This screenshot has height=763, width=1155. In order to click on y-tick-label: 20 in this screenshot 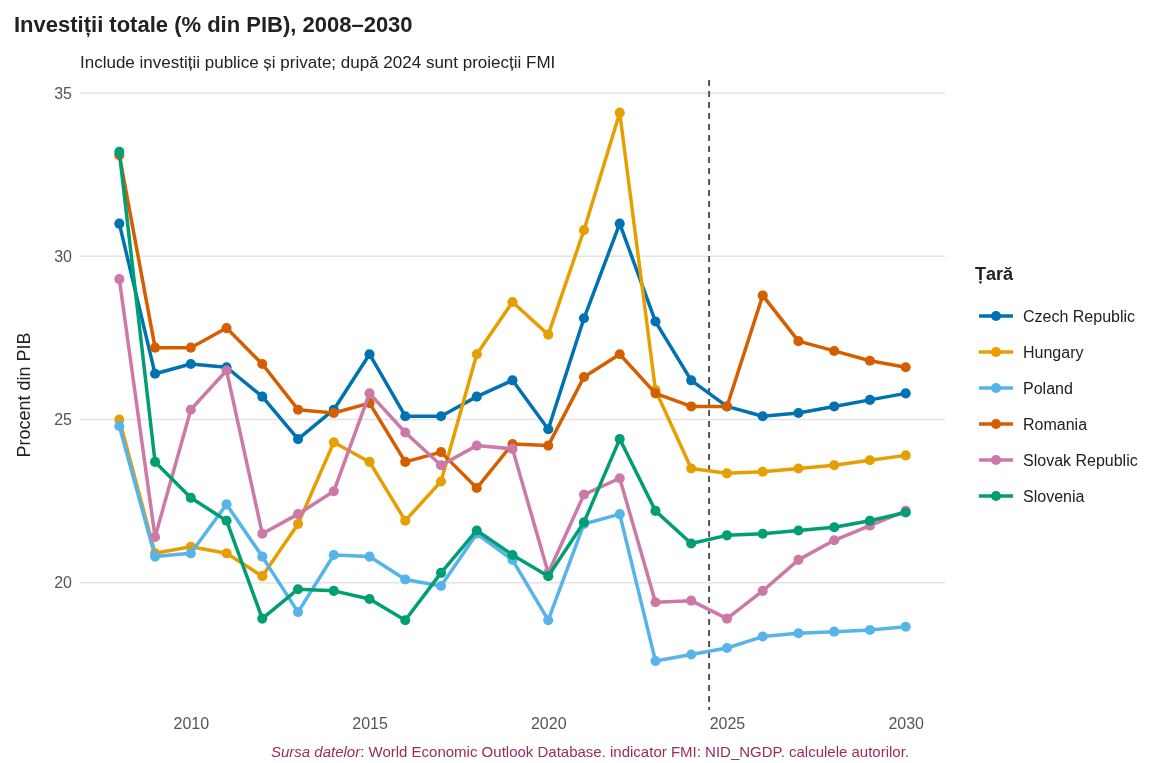, I will do `click(63, 583)`.